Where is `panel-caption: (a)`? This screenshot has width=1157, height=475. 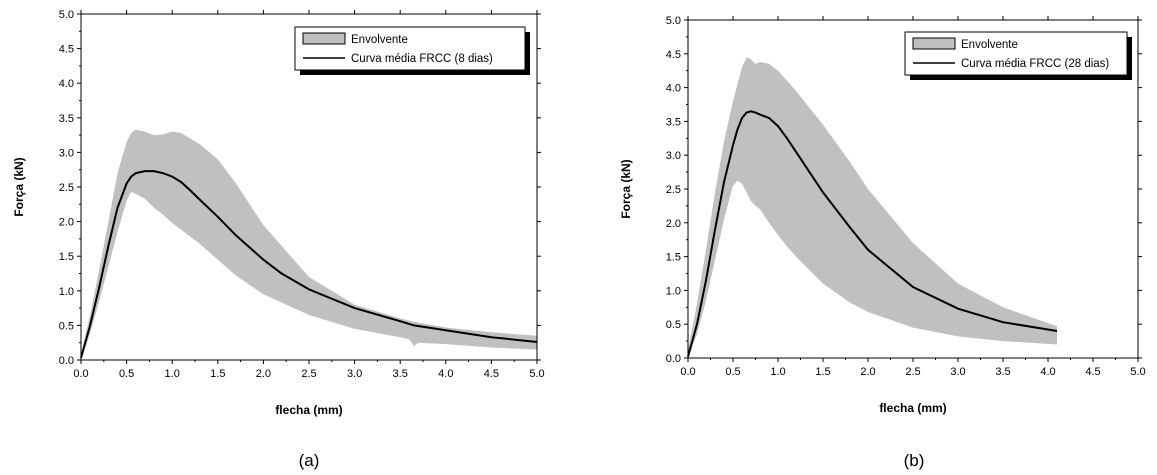 panel-caption: (a) is located at coordinates (309, 460).